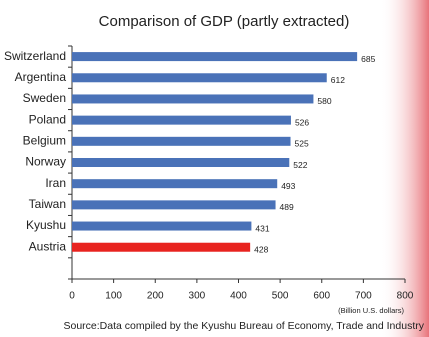 This screenshot has width=429, height=337. What do you see at coordinates (404, 168) in the screenshot?
I see `side-gradient` at bounding box center [404, 168].